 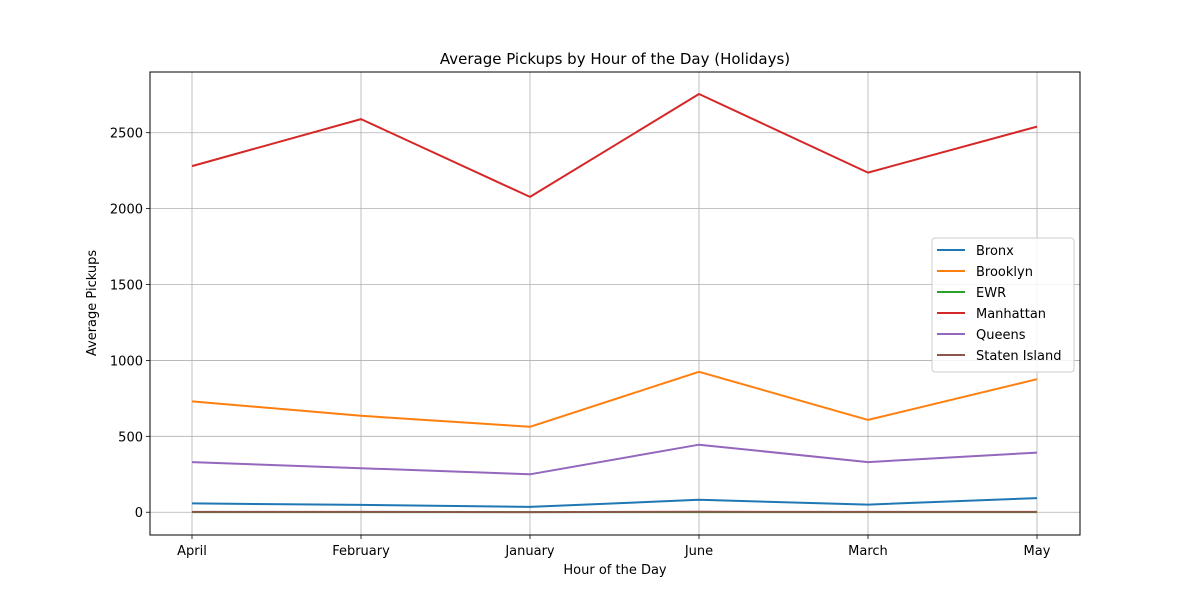 What do you see at coordinates (995, 251) in the screenshot?
I see `legend-label-bronx: Bronx` at bounding box center [995, 251].